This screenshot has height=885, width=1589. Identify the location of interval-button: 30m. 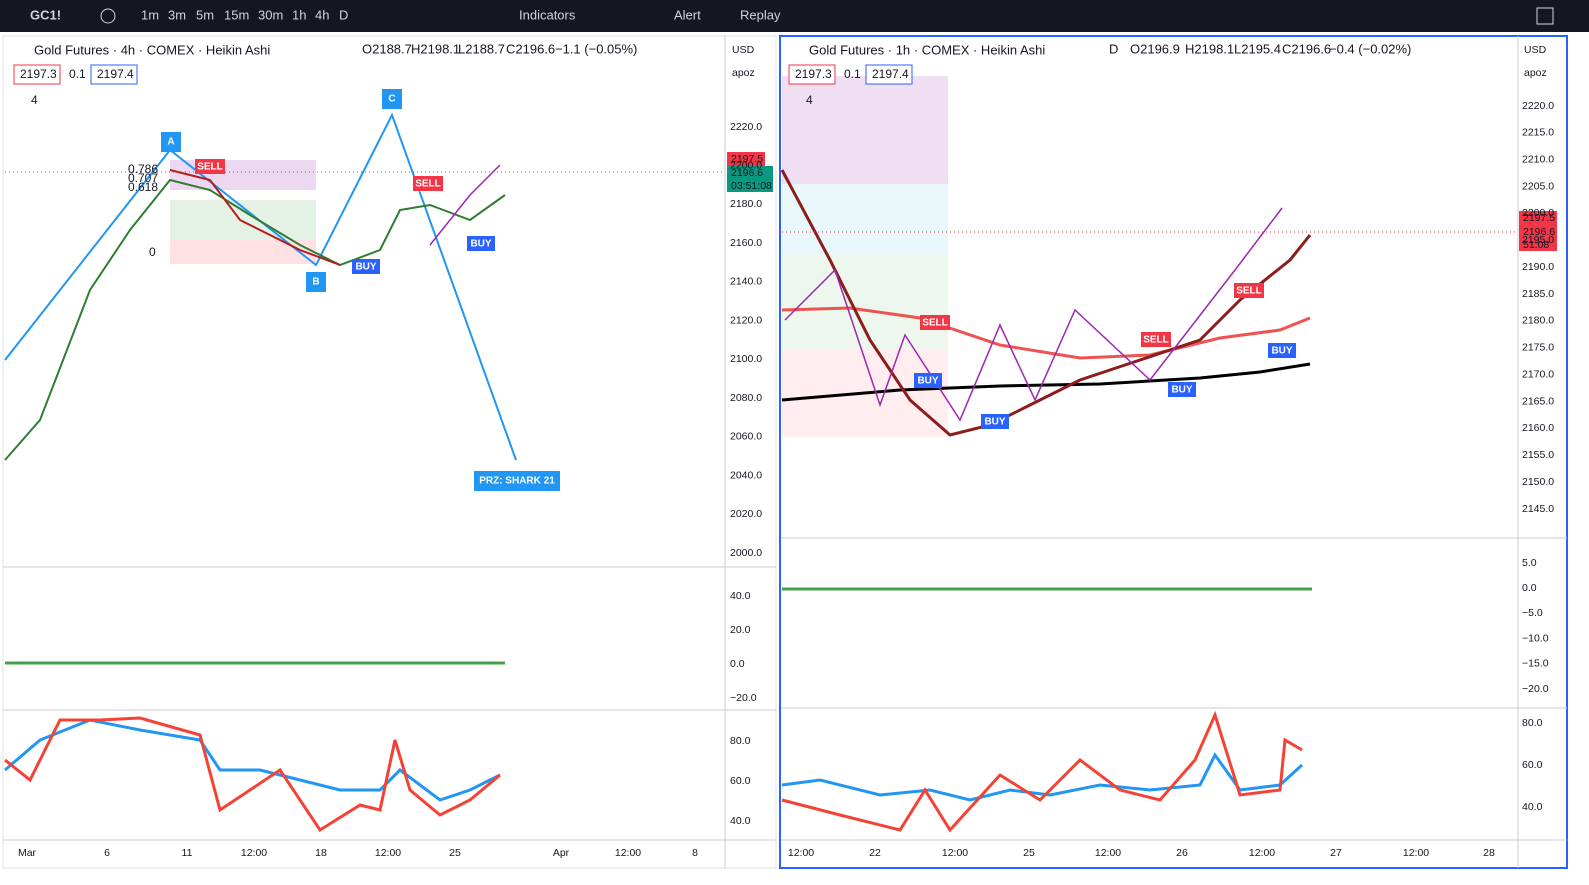
(270, 14).